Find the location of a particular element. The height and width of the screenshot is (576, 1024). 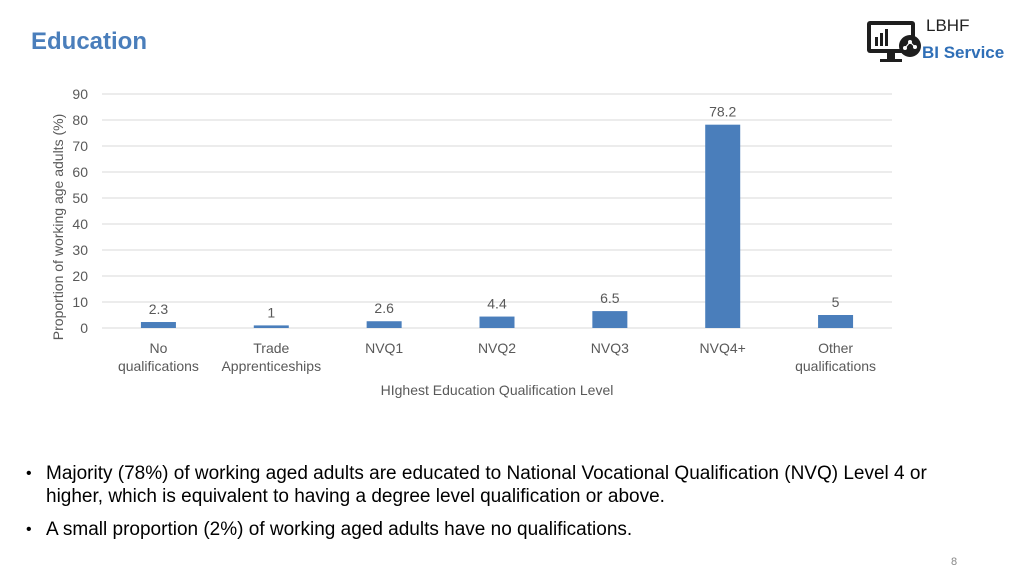

y-tick-label: 80 is located at coordinates (80, 120).